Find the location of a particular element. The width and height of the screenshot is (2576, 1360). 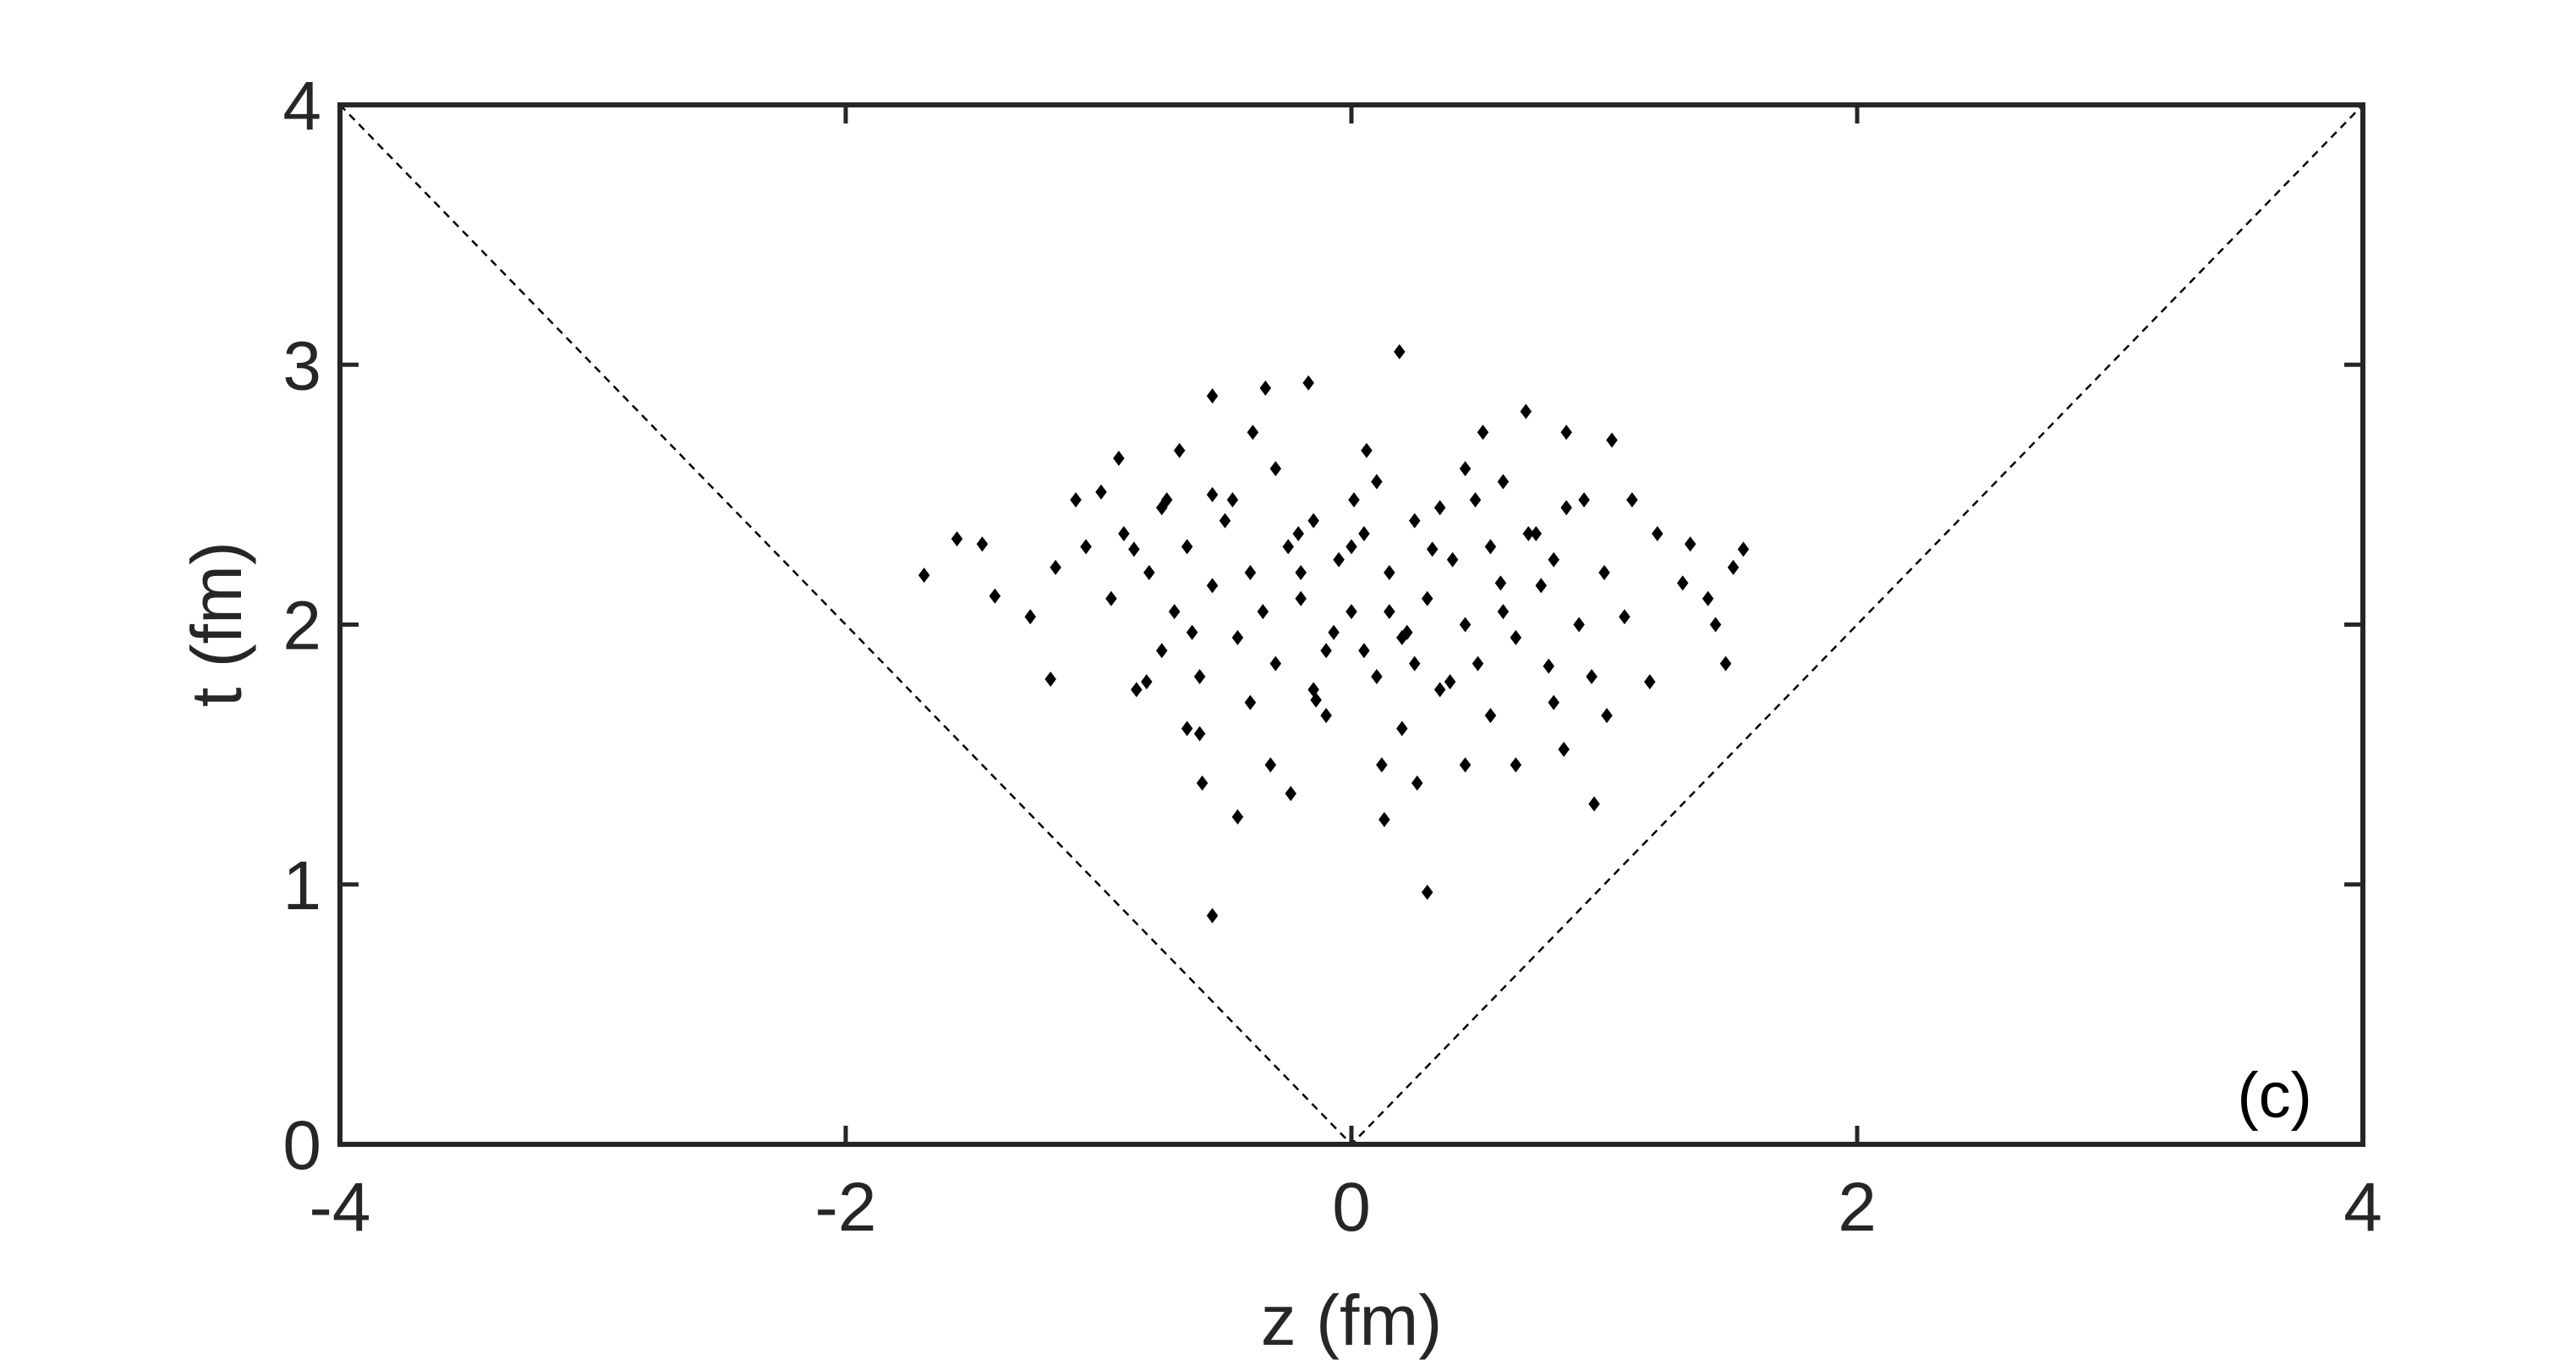

x-tick-label: 2 is located at coordinates (1857, 1207).